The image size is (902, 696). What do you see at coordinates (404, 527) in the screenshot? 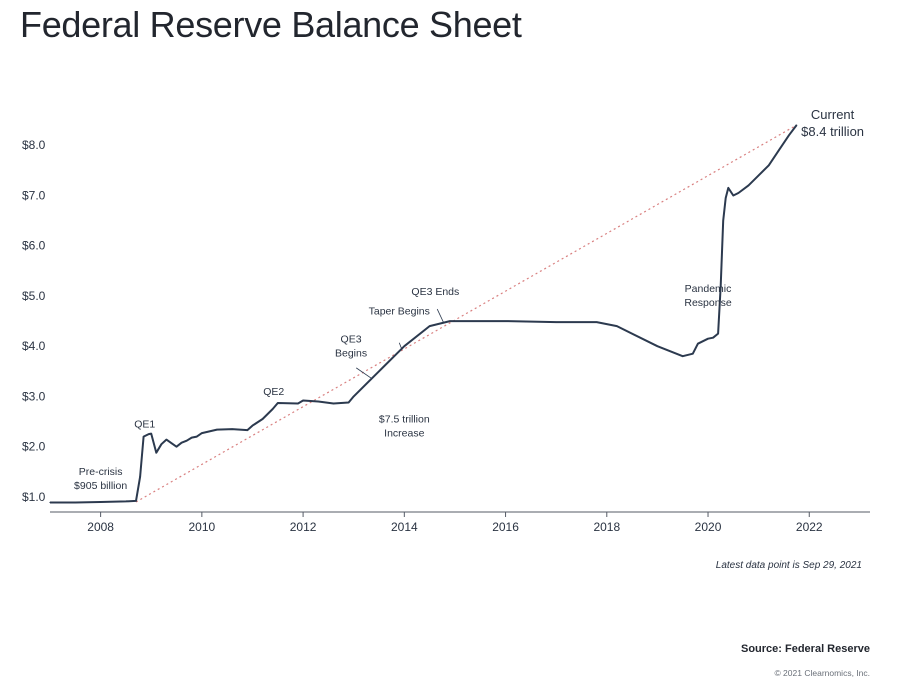
I see `x-tick-label: 2014` at bounding box center [404, 527].